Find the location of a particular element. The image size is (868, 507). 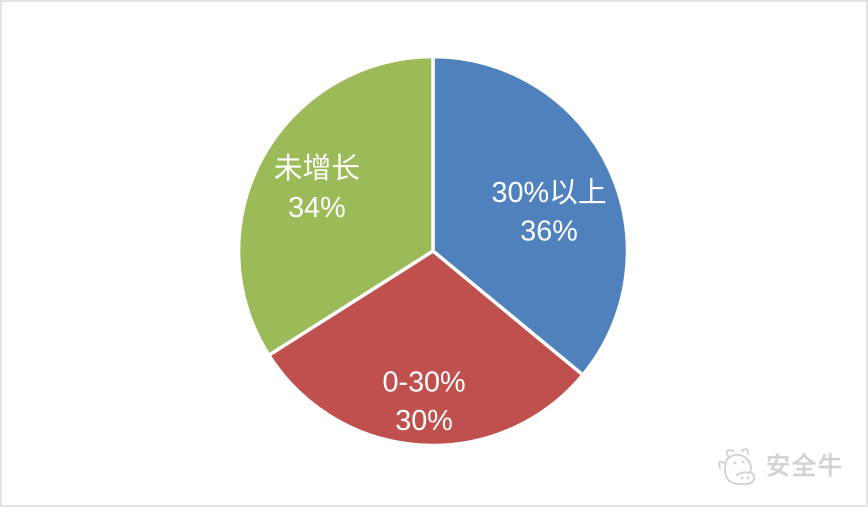

watermark-text: 安全牛 is located at coordinates (805, 466).